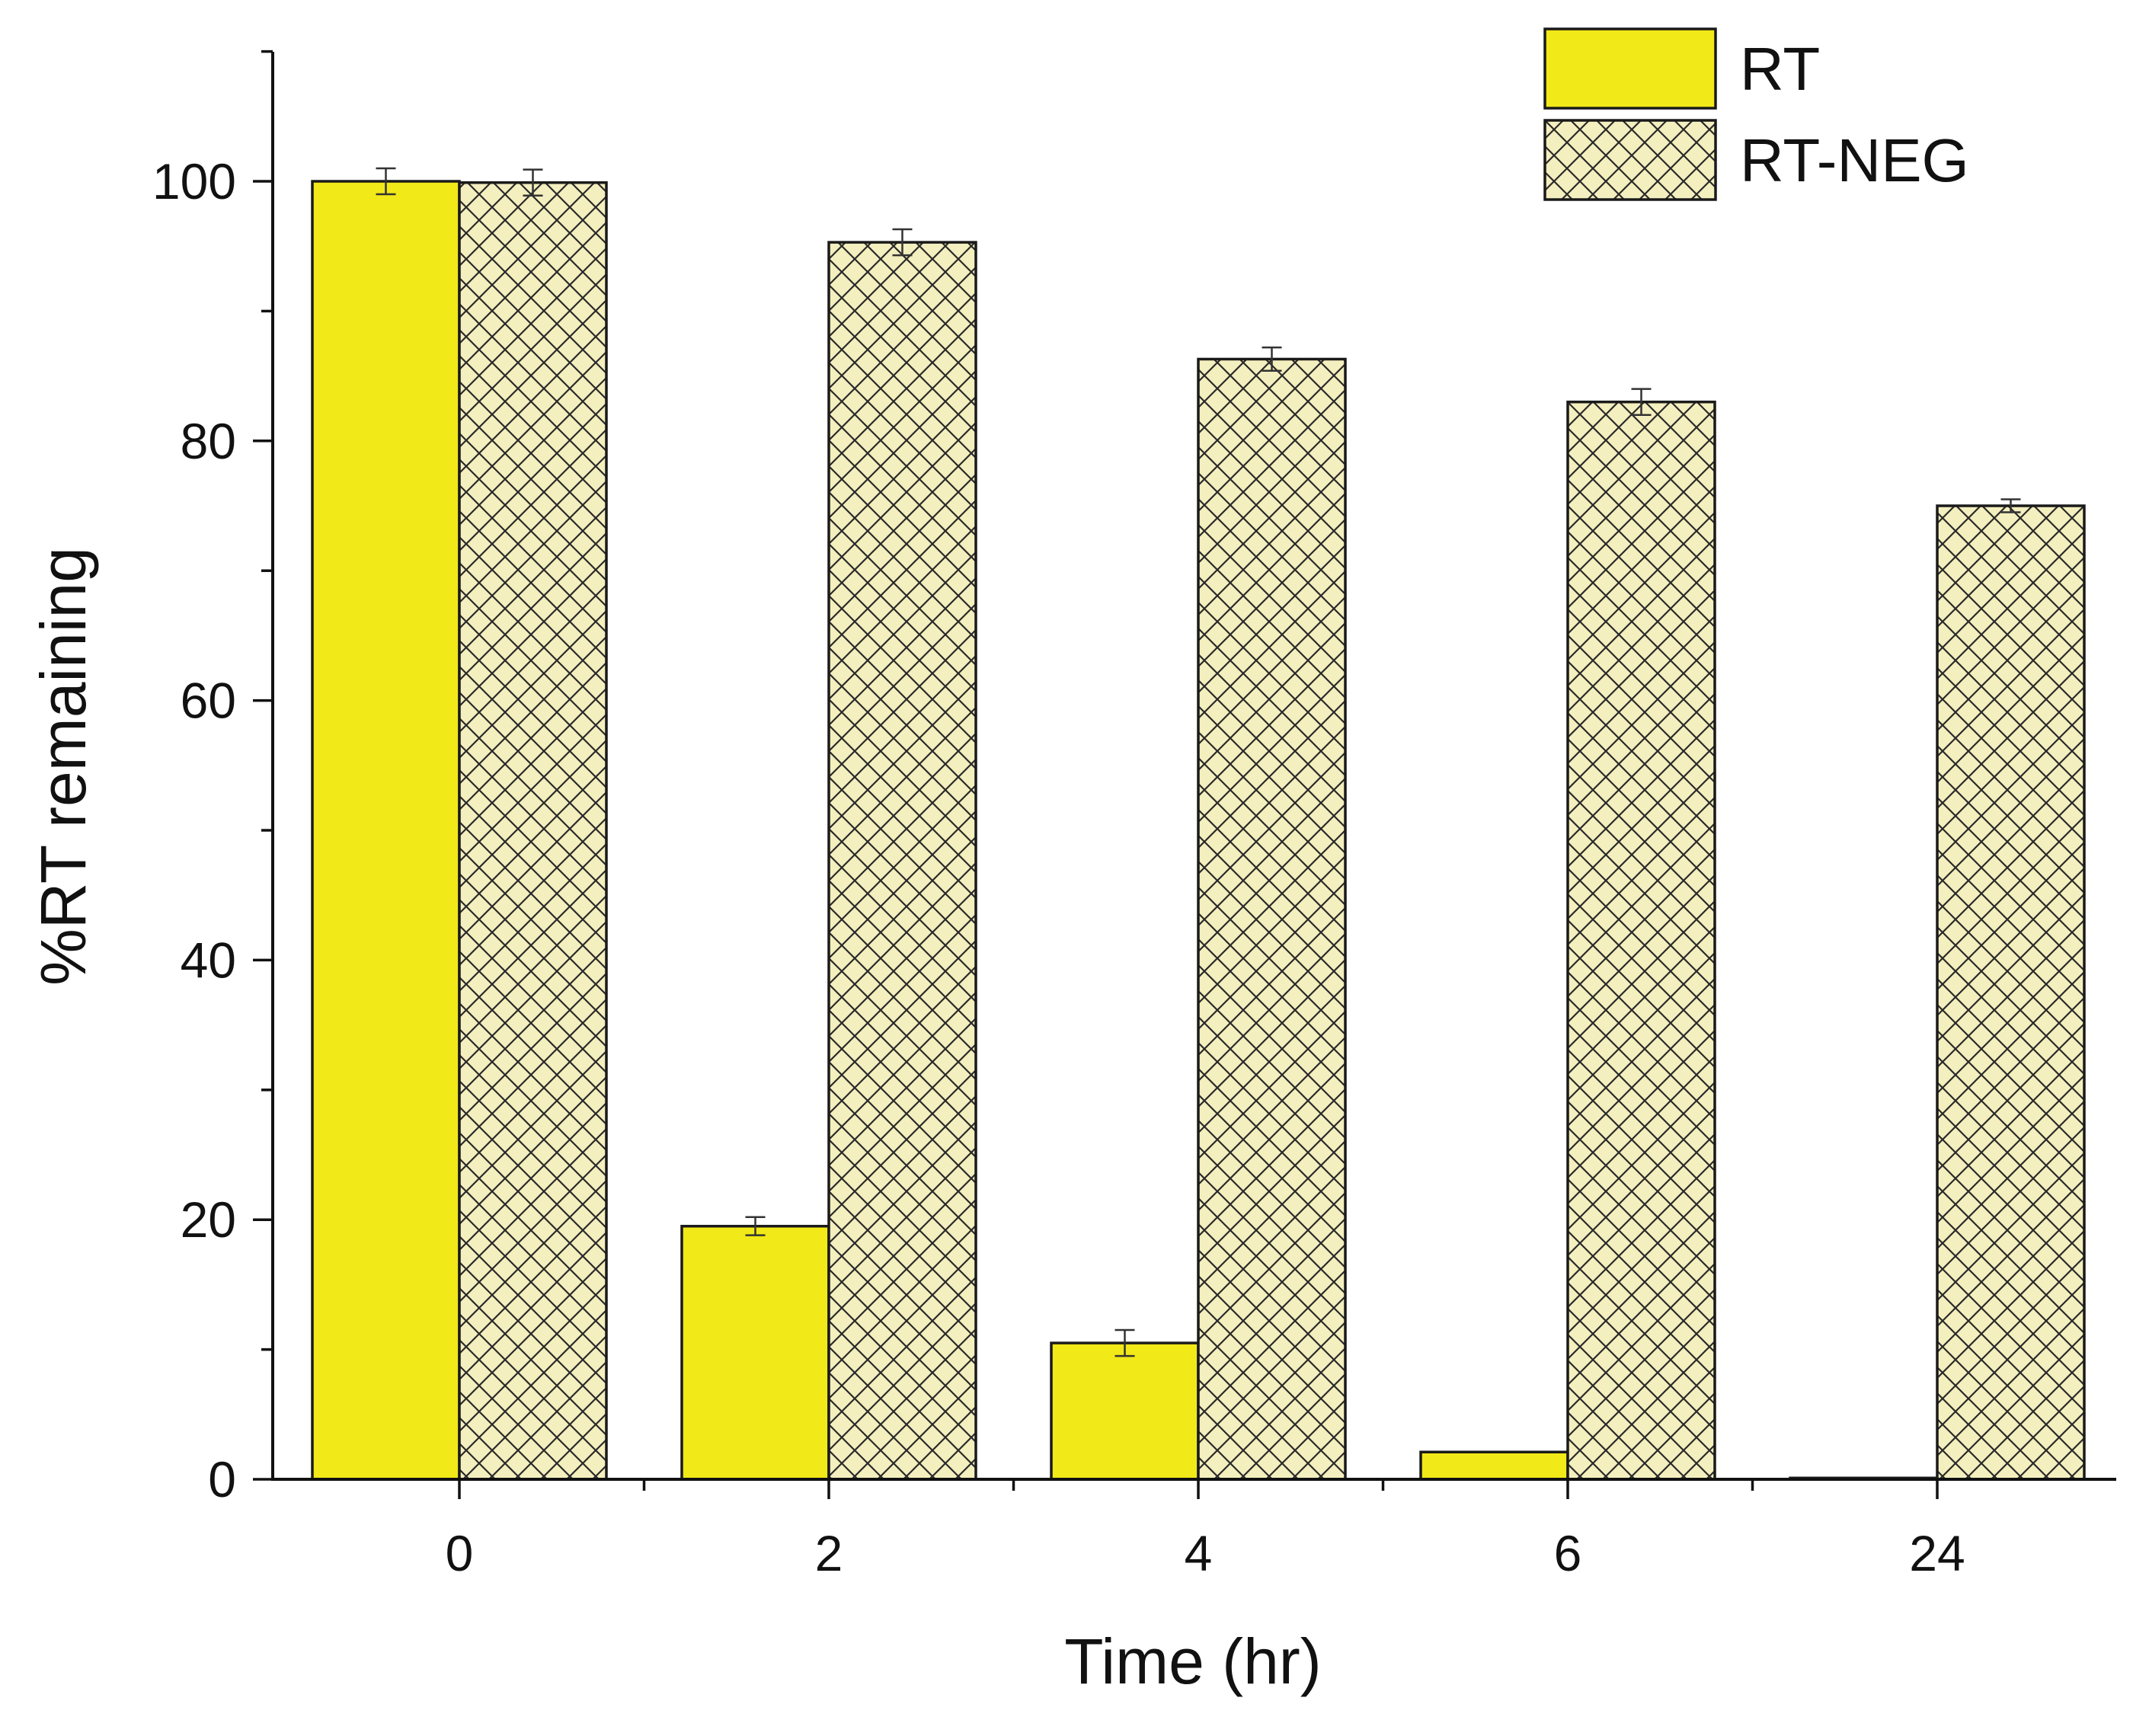 This screenshot has height=1736, width=2149. Describe the element at coordinates (1937, 1553) in the screenshot. I see `x-tick-label: 24` at that location.